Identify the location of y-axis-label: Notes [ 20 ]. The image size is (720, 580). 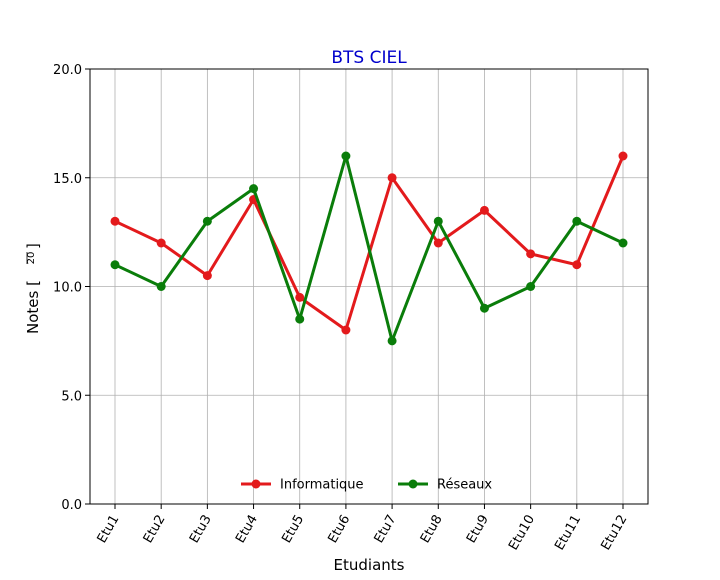
(33, 288).